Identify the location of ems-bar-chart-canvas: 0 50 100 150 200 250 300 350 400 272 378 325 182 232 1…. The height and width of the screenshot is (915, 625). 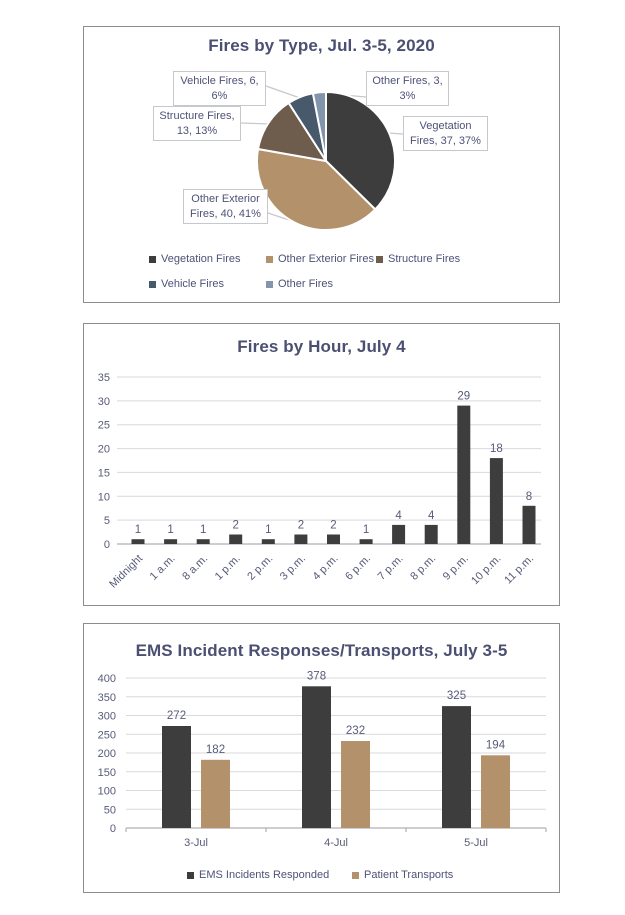
(322, 759).